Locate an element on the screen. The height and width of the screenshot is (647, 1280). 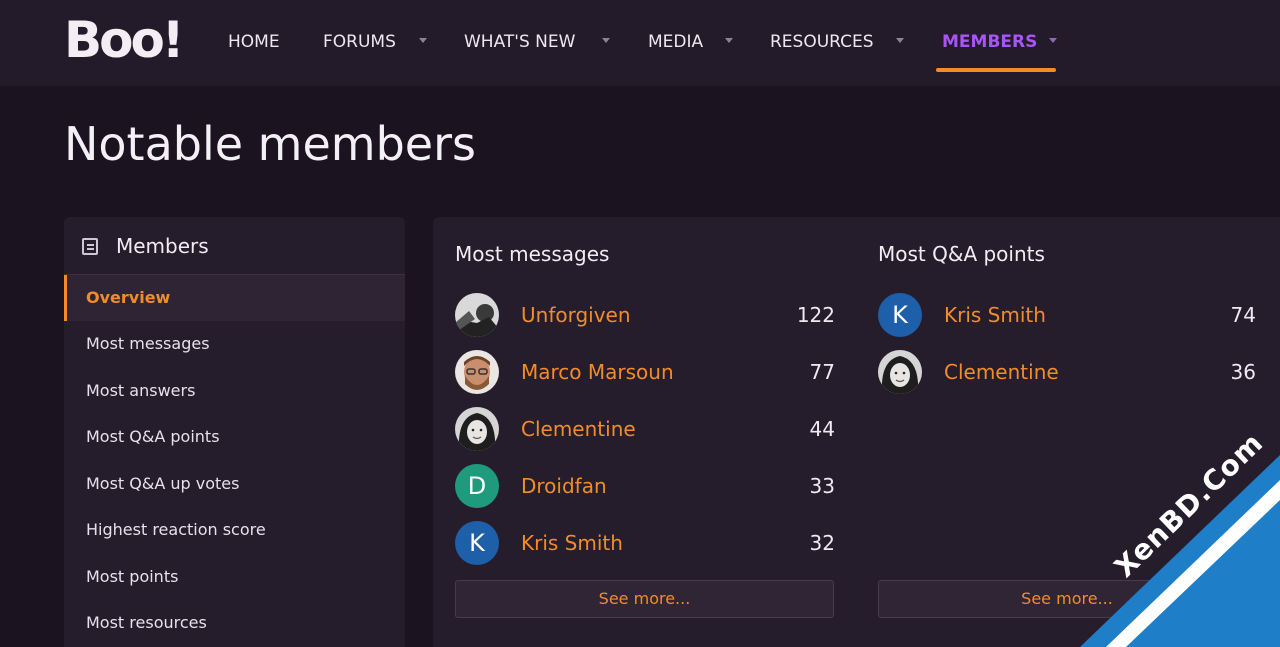
nav-media: MEDIA is located at coordinates (676, 42).